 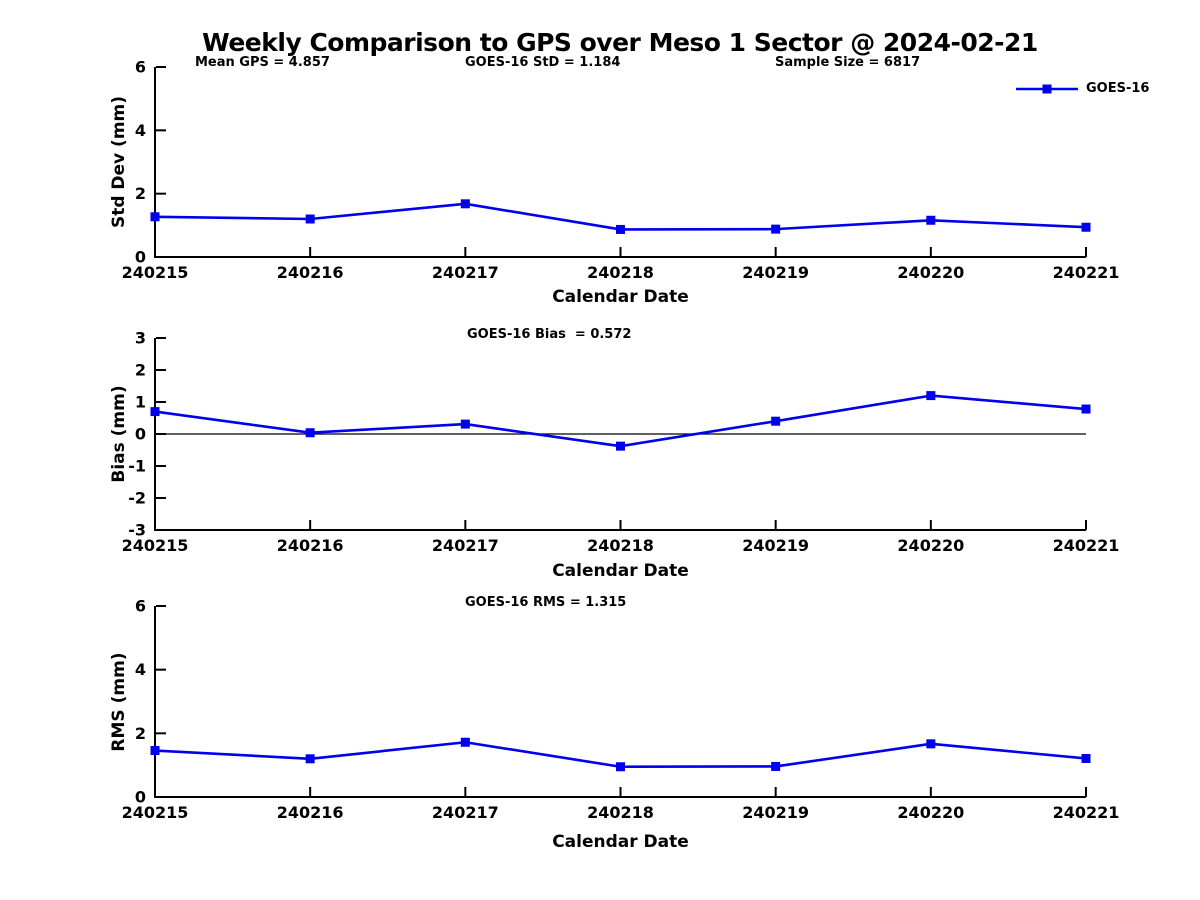 What do you see at coordinates (620, 571) in the screenshot?
I see `x-axis-label-calendar-date-2: Calendar Date` at bounding box center [620, 571].